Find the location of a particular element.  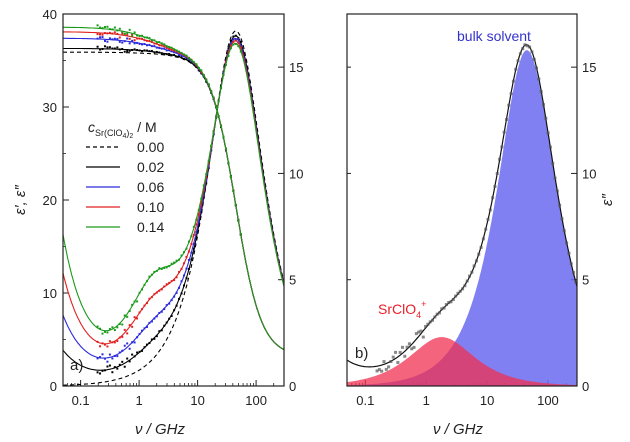

panel-a-left-y-tick-label: 30 is located at coordinates (50, 107).